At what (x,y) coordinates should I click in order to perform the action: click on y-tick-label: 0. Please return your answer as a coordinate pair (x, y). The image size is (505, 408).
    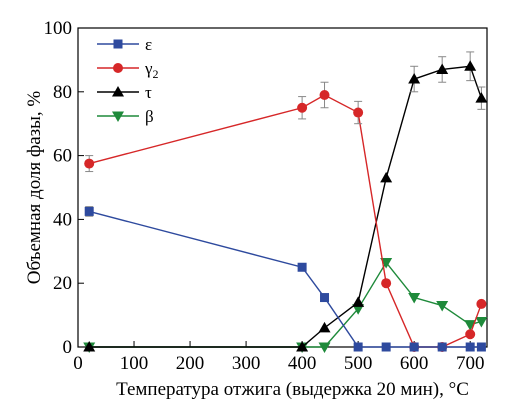
    Looking at the image, I should click on (68, 347).